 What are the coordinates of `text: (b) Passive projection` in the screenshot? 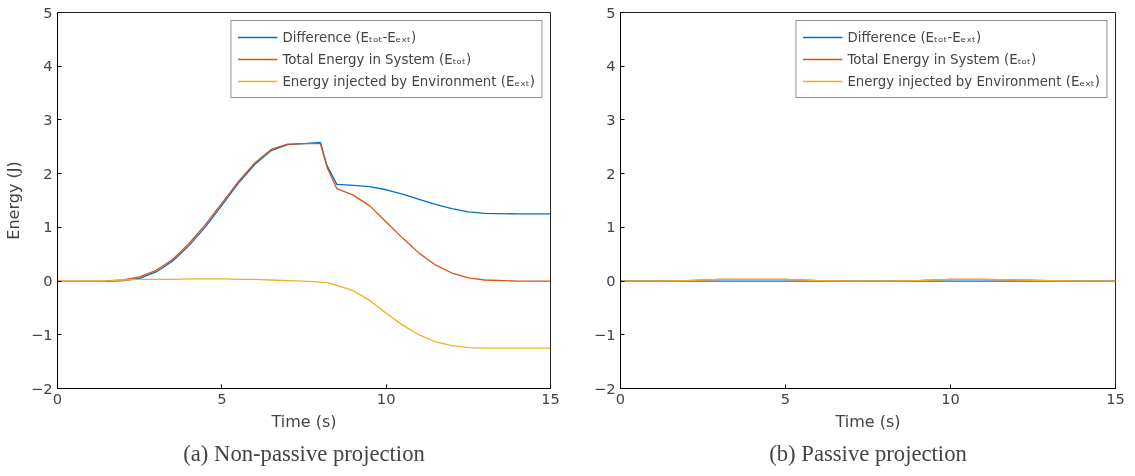 It's located at (868, 453).